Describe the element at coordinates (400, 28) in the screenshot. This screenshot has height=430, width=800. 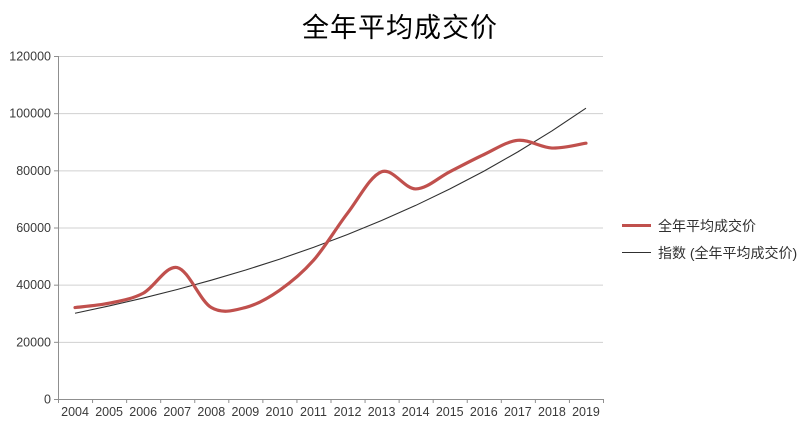
I see `chart-title: 全年平均成交价` at that location.